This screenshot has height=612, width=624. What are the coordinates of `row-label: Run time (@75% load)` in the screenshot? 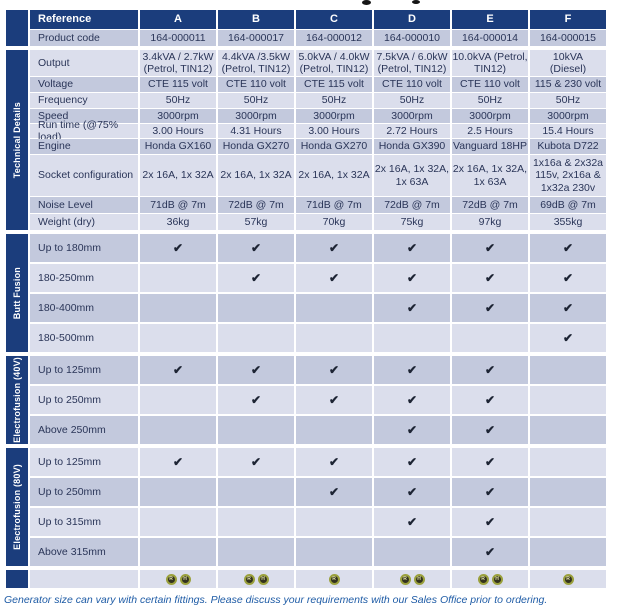 It's located at (84, 131).